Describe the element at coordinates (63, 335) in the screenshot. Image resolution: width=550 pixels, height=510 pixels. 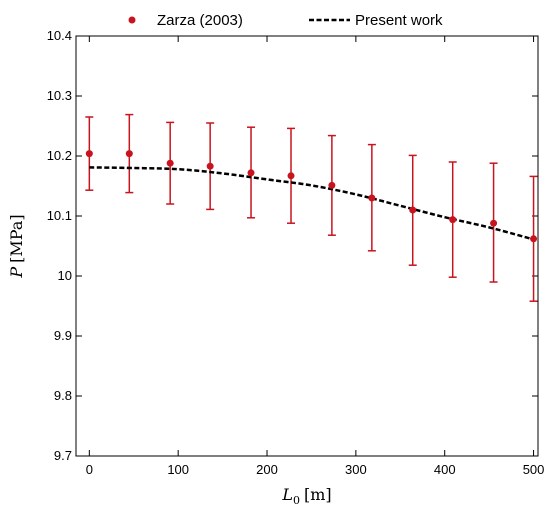
I see `y-tick-label: 9.9` at that location.